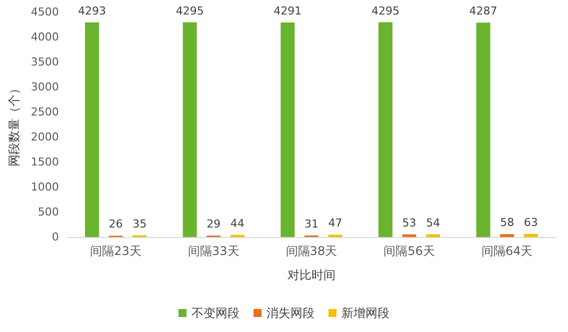  Describe the element at coordinates (312, 251) in the screenshot. I see `x-tick-label: 间隔38天` at that location.